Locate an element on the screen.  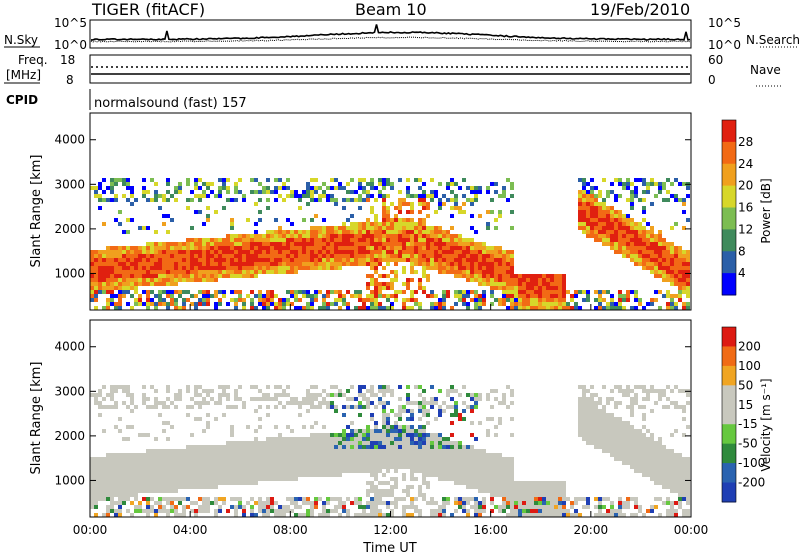
noise-panel: N.Sky 10^5 10^0 10^5 10^0 N.Search is located at coordinates (402, 34).